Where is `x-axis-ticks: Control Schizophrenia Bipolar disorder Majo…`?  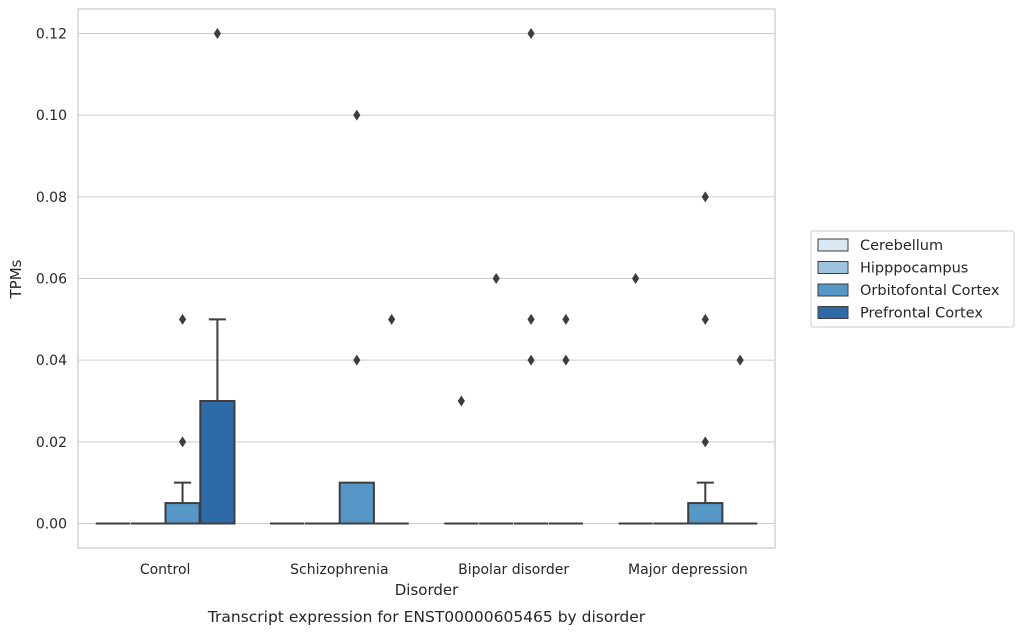
x-axis-ticks: Control Schizophrenia Bipolar disorder Majo… is located at coordinates (444, 570).